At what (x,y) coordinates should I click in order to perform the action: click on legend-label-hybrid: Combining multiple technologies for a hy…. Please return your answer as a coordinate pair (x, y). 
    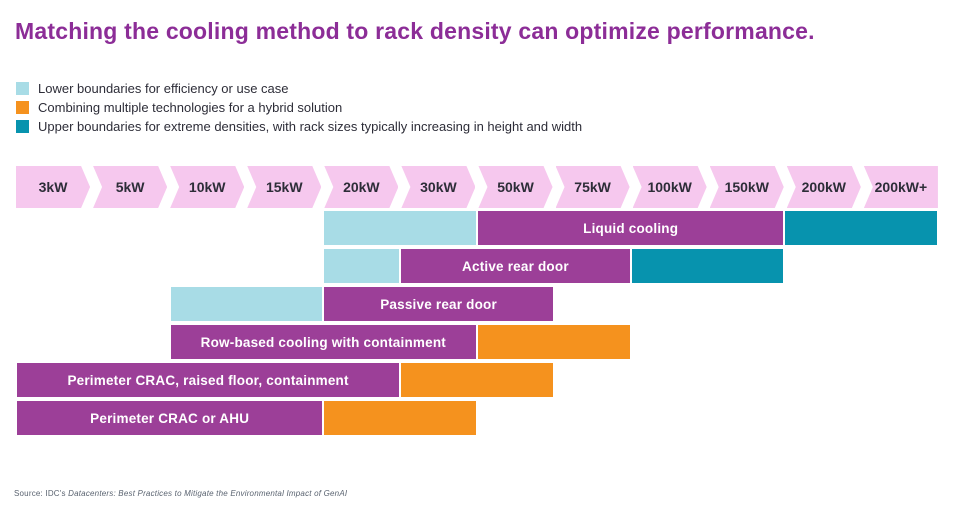
    Looking at the image, I should click on (190, 107).